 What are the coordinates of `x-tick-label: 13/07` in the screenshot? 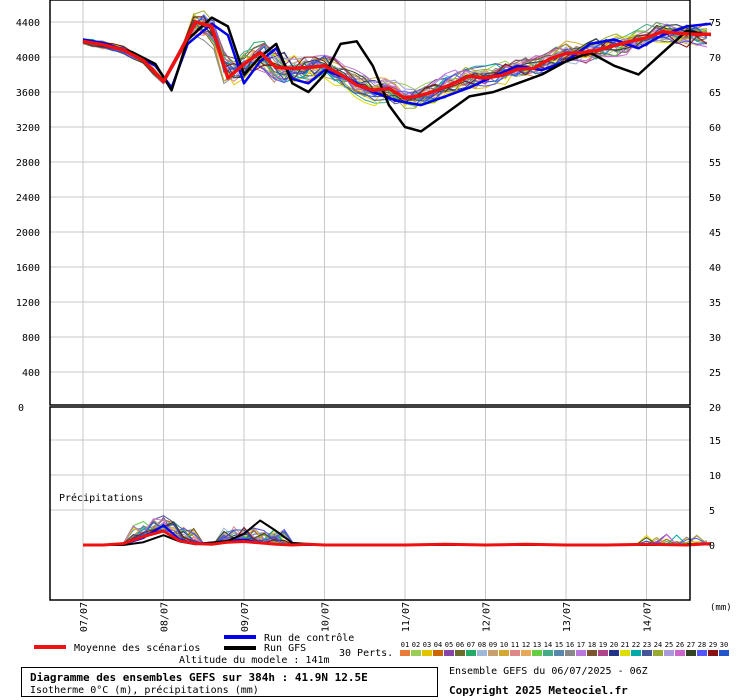 It's located at (567, 617).